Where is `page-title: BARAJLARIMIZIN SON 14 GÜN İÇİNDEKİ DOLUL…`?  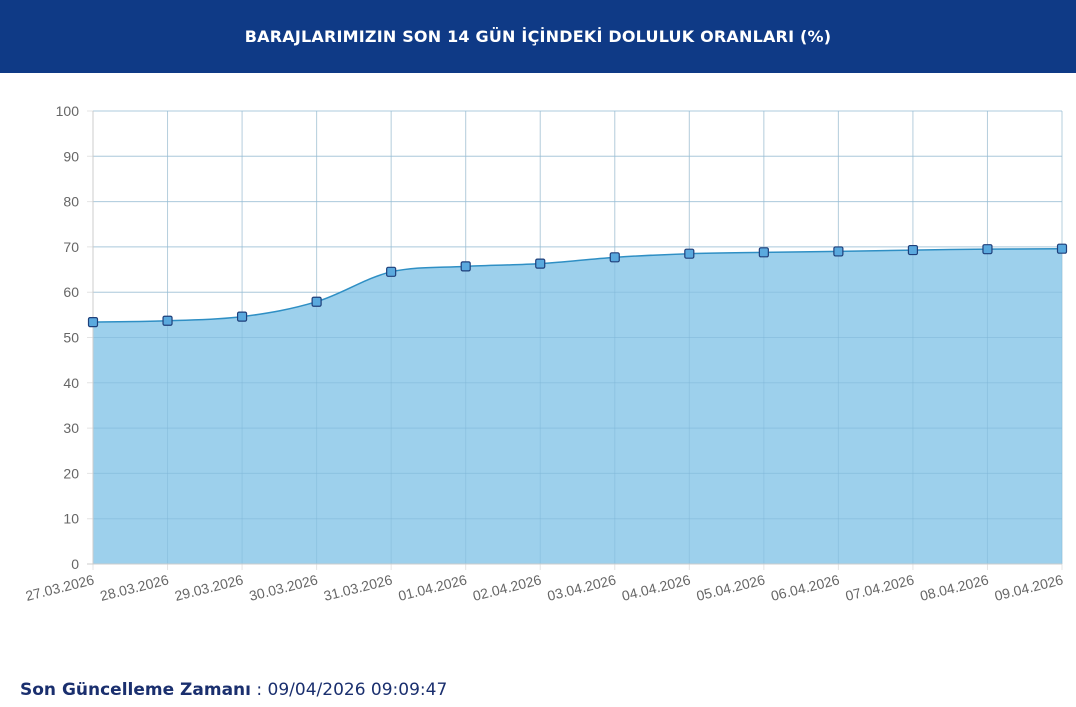
page-title: BARAJLARIMIZIN SON 14 GÜN İÇİNDEKİ DOLUL… is located at coordinates (538, 36).